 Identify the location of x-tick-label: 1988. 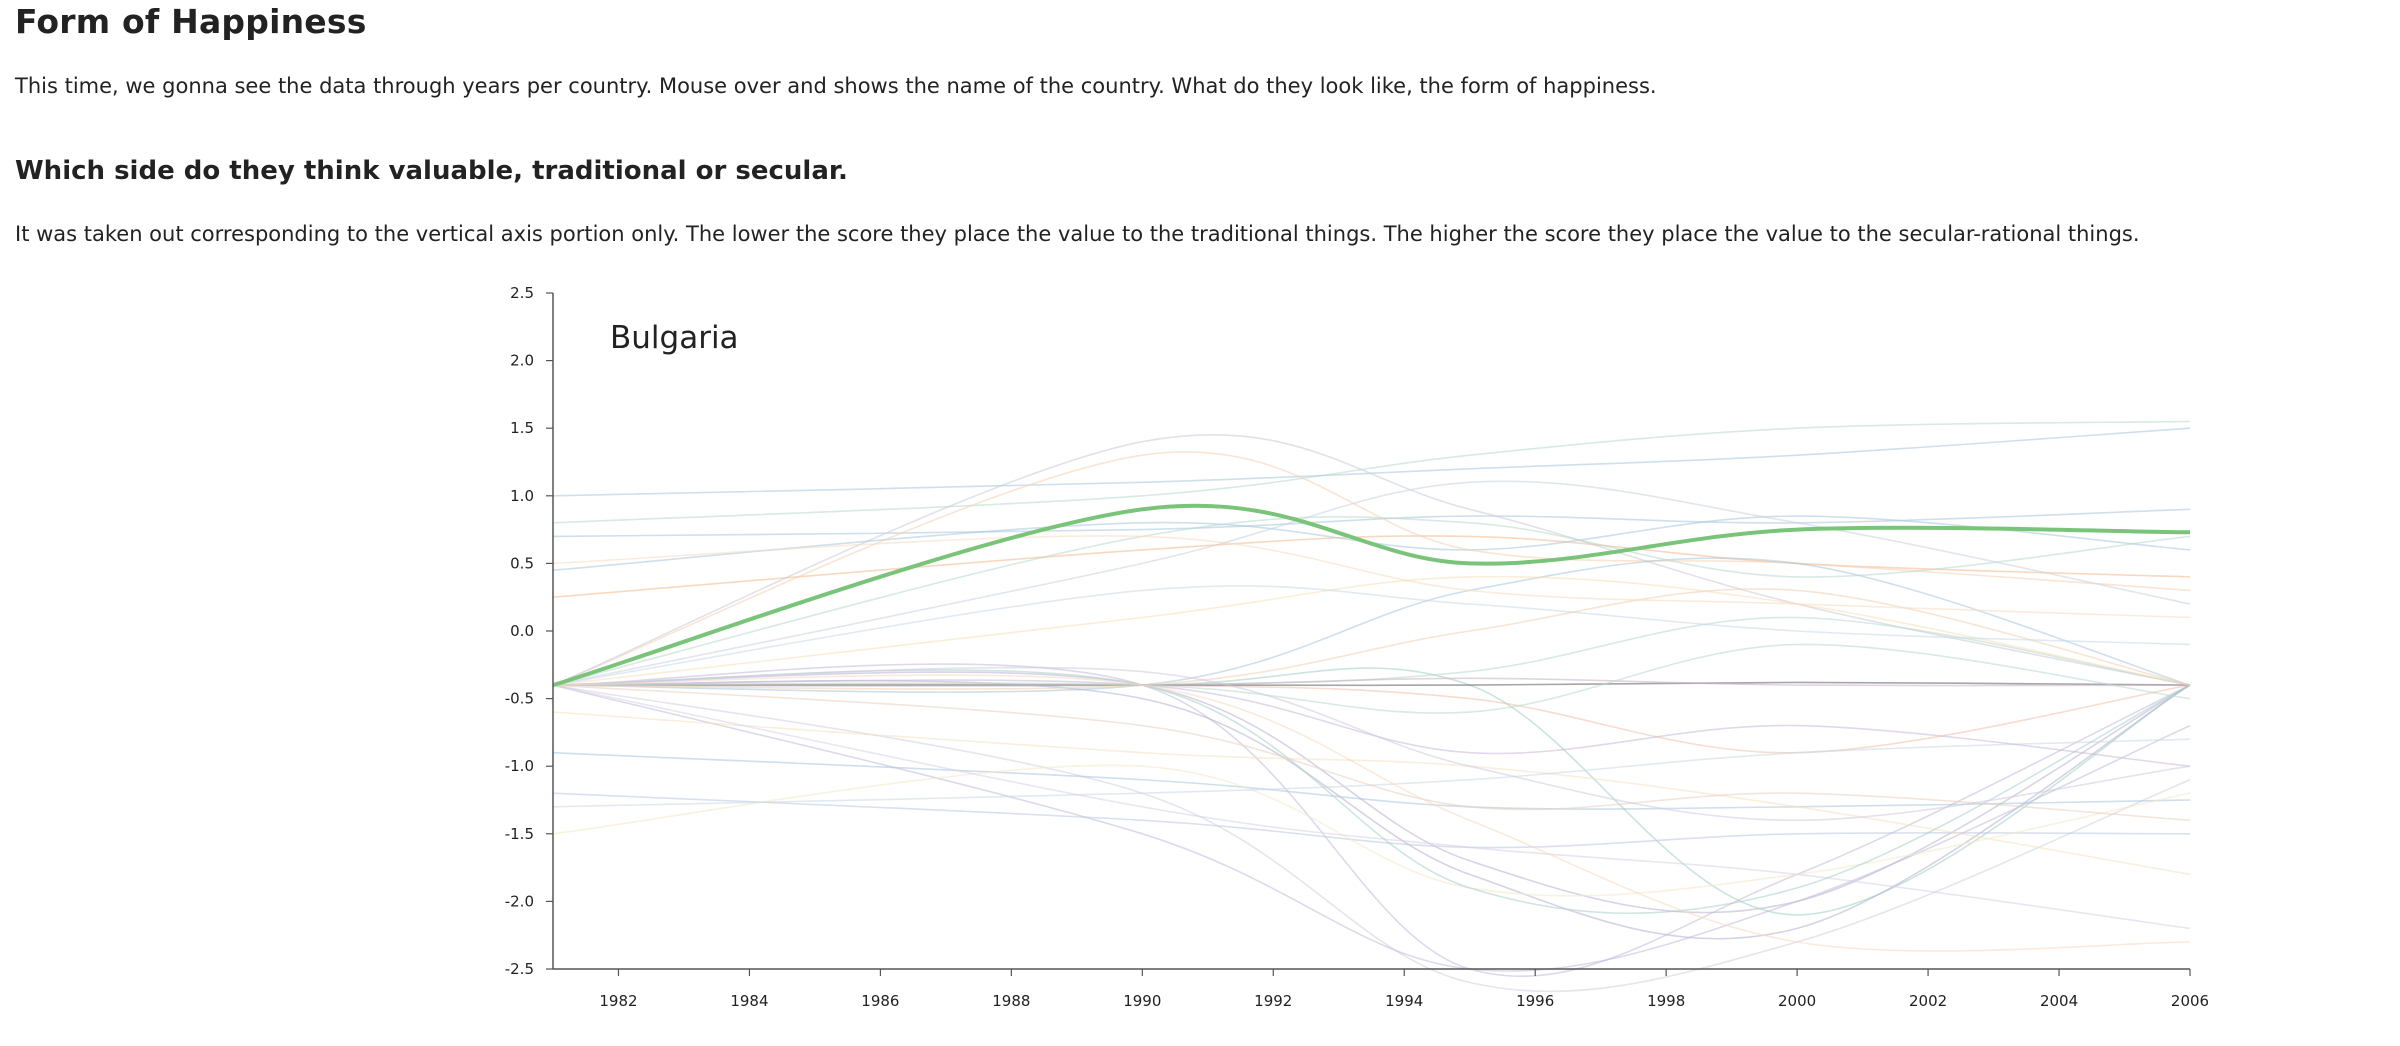
(1011, 1001).